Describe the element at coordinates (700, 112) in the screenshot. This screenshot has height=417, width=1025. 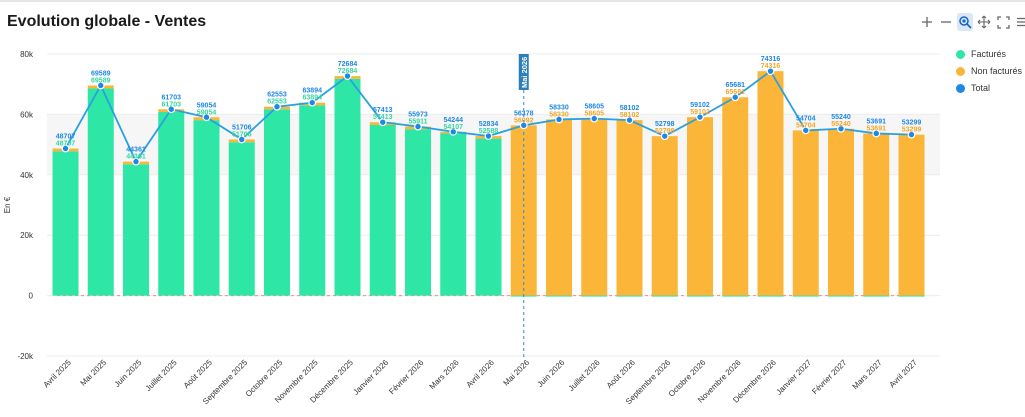
I see `data-label-non-factures: 59102` at that location.